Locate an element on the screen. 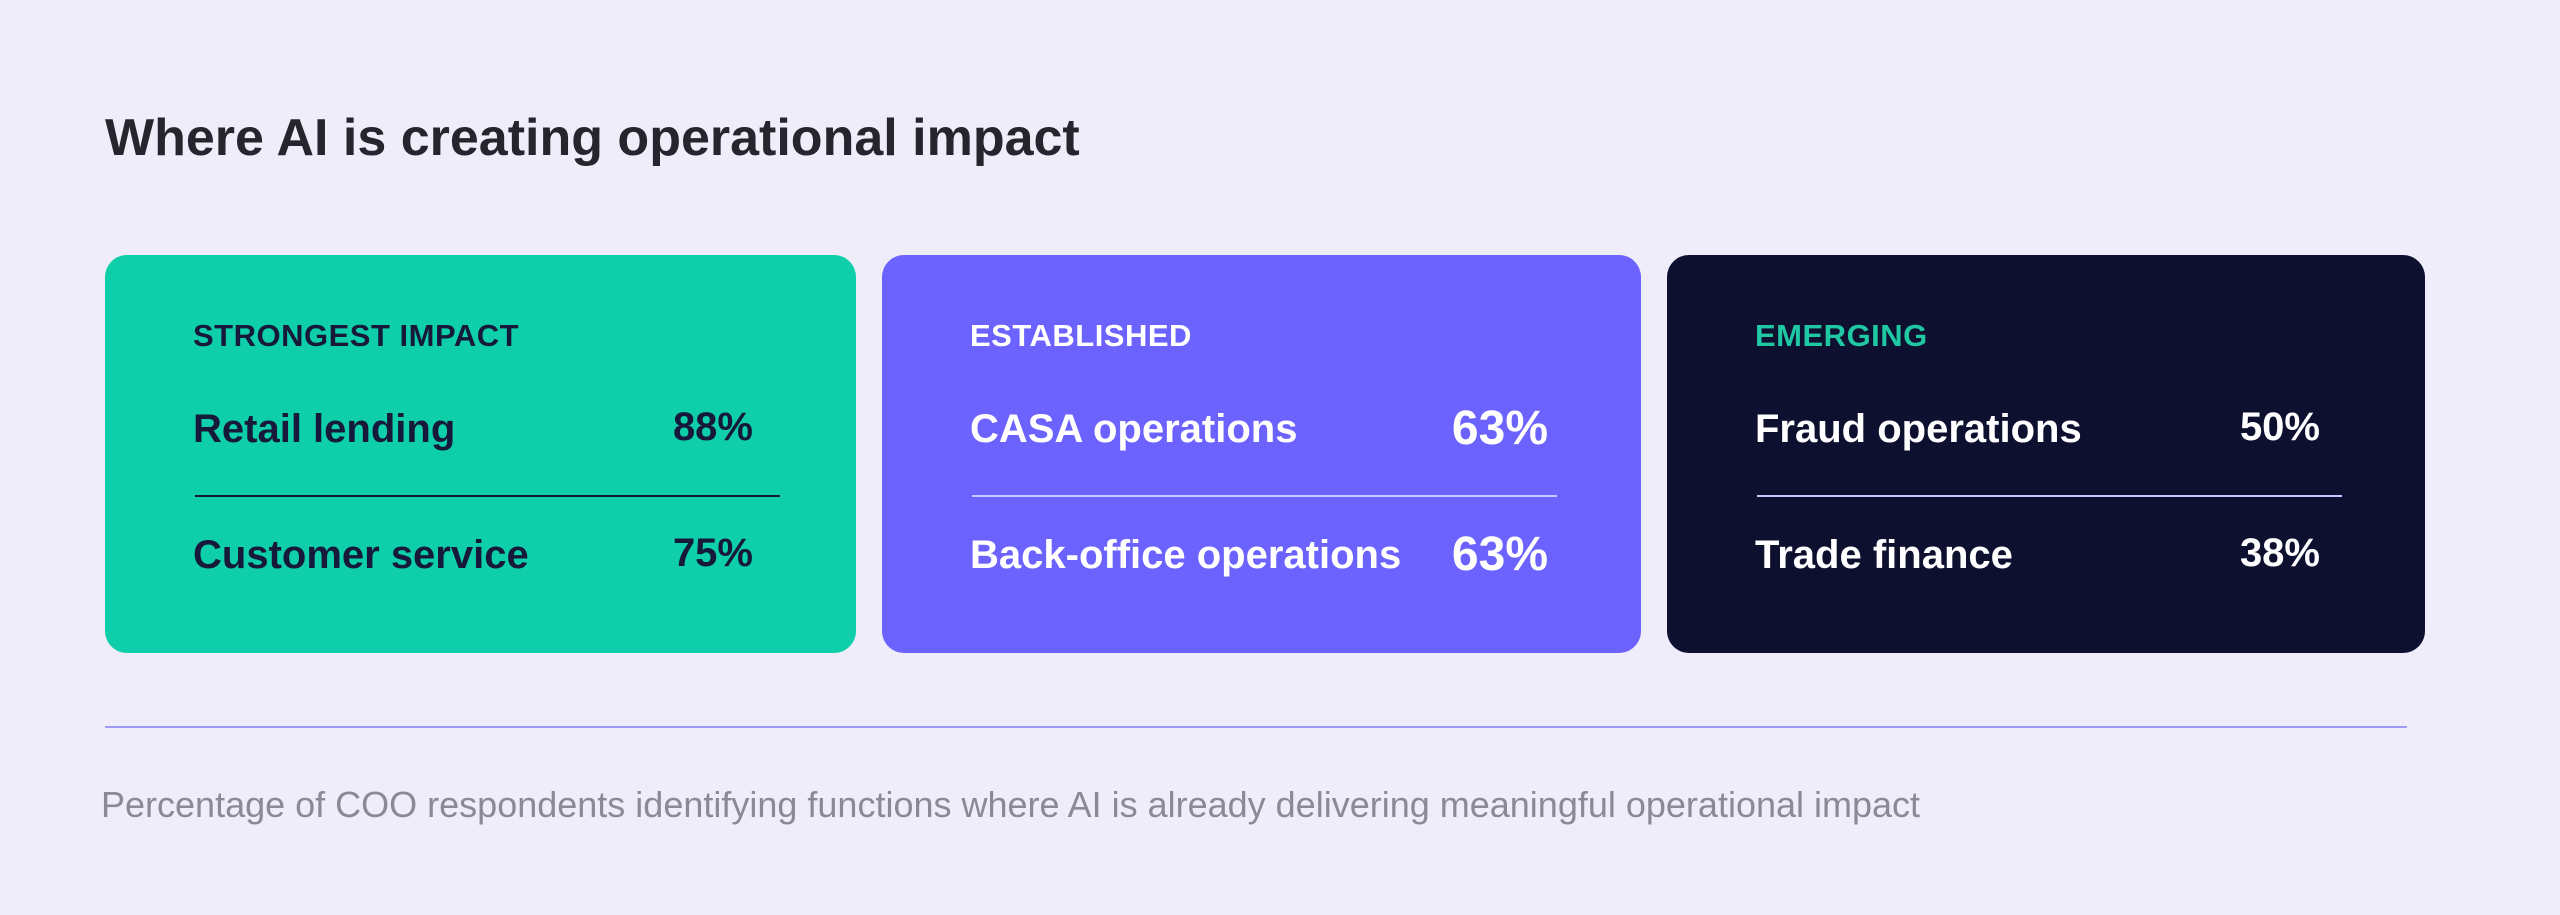 This screenshot has height=915, width=2560. row-value: 75% is located at coordinates (712, 553).